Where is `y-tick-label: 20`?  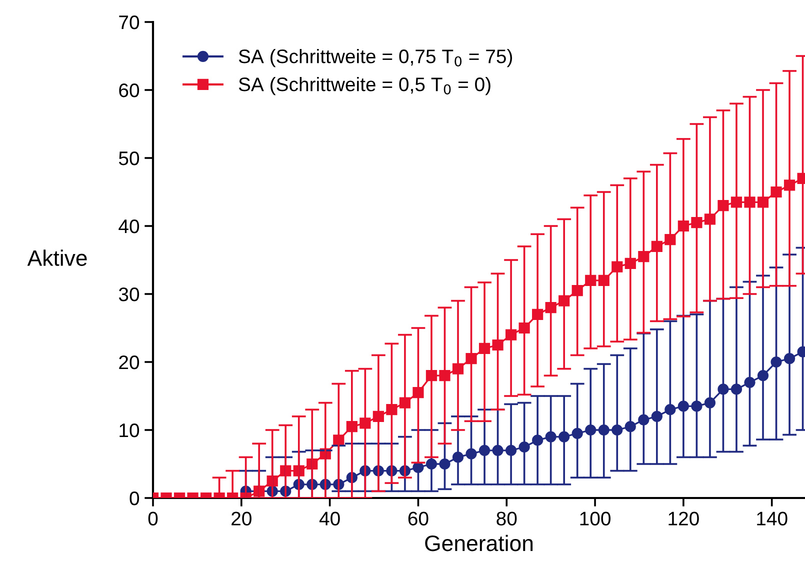 y-tick-label: 20 is located at coordinates (129, 362).